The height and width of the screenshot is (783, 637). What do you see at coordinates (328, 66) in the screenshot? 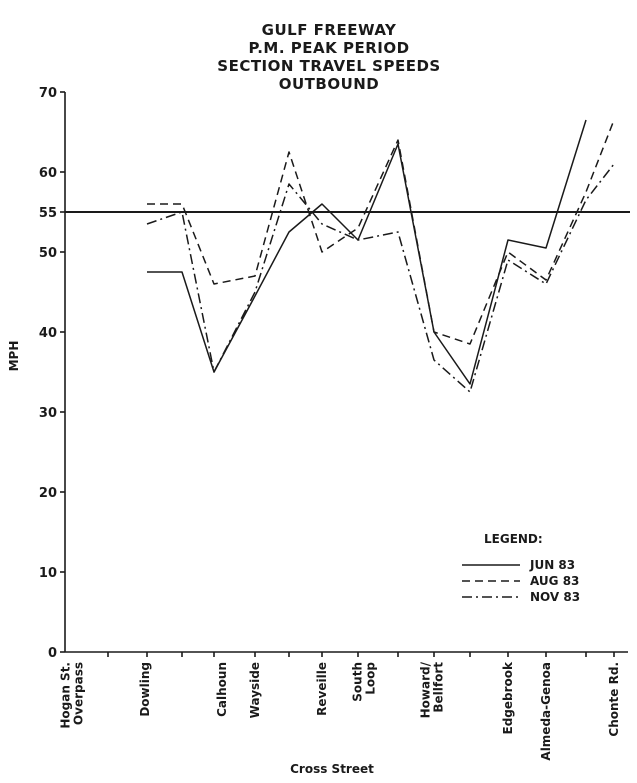
I see `title-line-3: SECTION TRAVEL SPEEDS` at bounding box center [328, 66].